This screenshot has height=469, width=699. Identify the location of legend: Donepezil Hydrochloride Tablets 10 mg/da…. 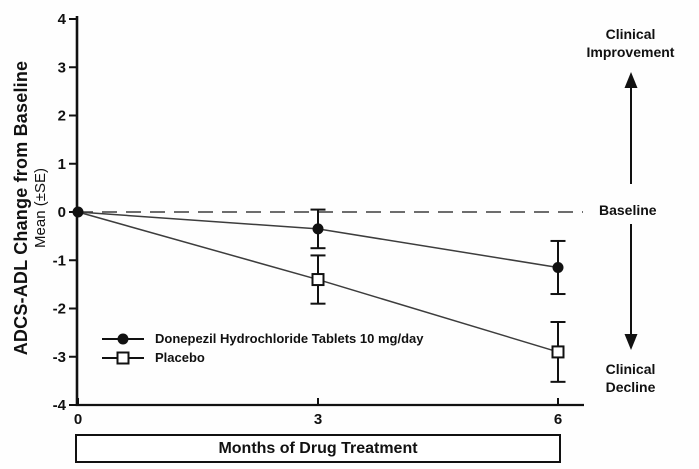
(262, 348).